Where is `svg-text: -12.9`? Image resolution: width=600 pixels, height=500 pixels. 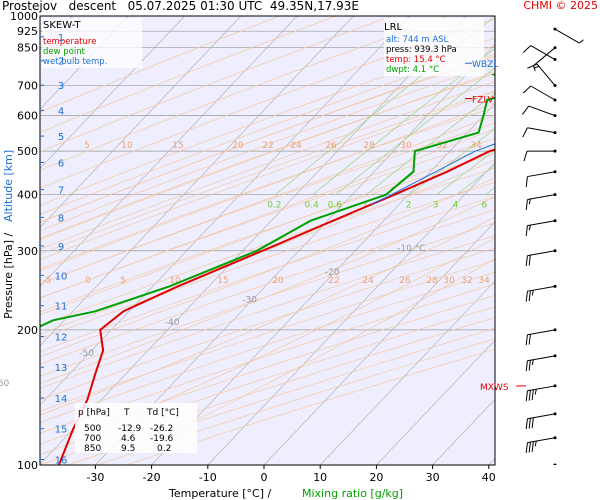
svg-text: -12.9 is located at coordinates (130, 429).